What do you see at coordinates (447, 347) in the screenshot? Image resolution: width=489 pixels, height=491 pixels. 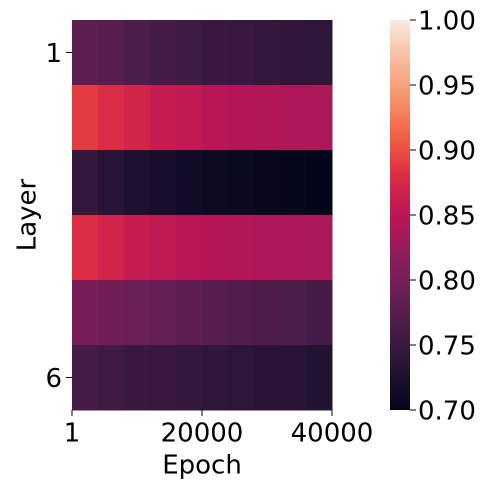 I see `colorbar-tick-label: 0.75` at bounding box center [447, 347].